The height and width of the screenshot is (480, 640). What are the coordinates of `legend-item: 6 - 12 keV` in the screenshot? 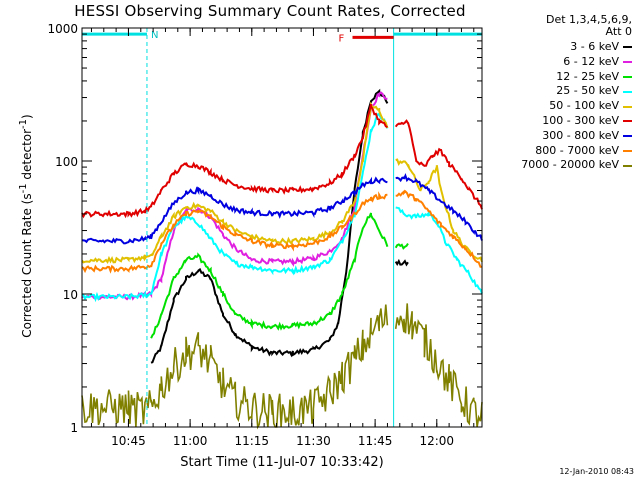 It's located at (576, 62).